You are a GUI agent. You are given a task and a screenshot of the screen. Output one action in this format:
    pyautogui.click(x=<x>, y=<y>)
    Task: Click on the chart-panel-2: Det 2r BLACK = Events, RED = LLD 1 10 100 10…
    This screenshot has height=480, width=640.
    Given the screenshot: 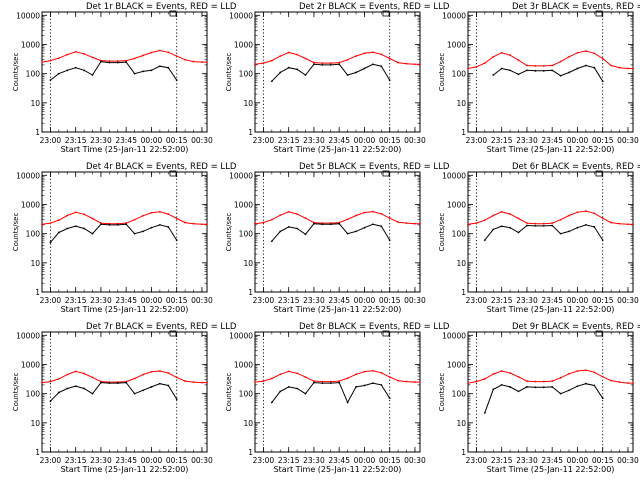 What is the action you would take?
    pyautogui.click(x=337, y=78)
    